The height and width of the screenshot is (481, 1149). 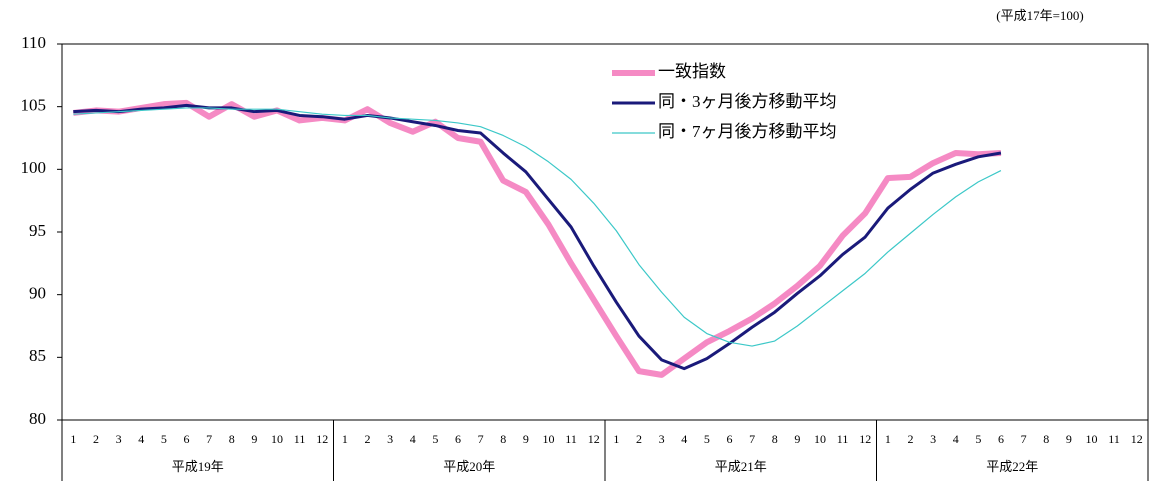 I want to click on group-label: 平成21年, so click(x=741, y=466).